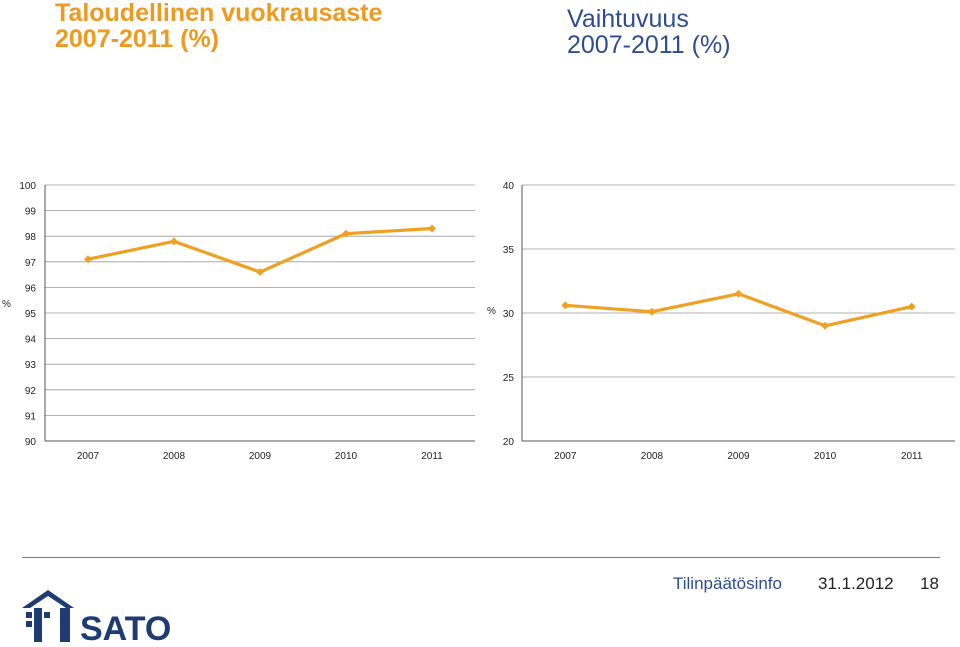 The height and width of the screenshot is (647, 960). What do you see at coordinates (31, 442) in the screenshot?
I see `y-tick-label: 90` at bounding box center [31, 442].